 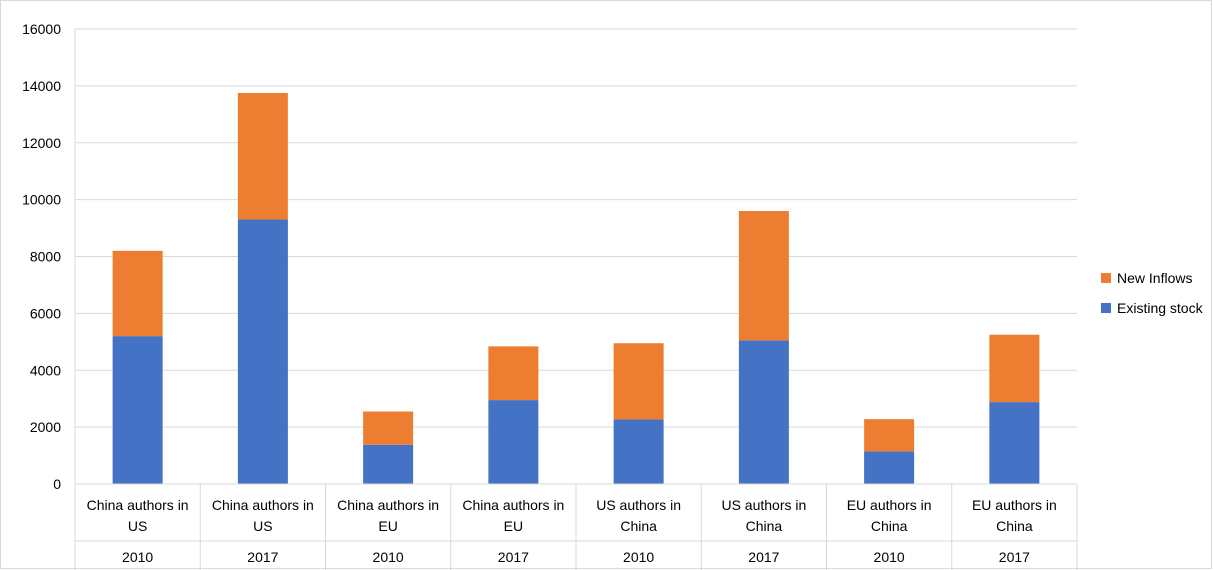 I want to click on y-tick-label: 0, so click(x=57, y=484).